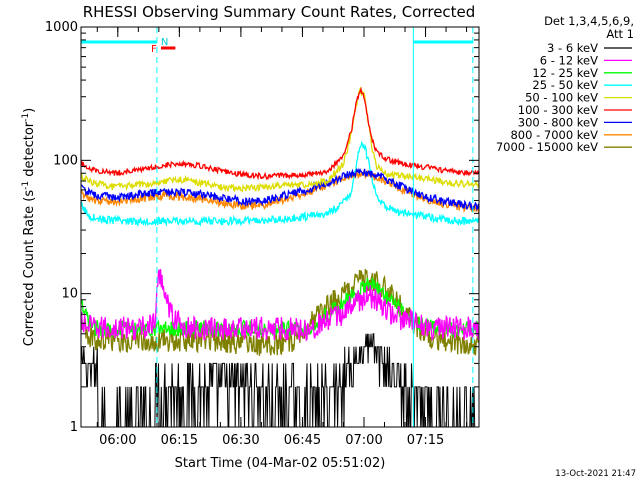 Image resolution: width=640 pixels, height=480 pixels. I want to click on y-axis-label: Corrected Count Rate (s-1 detector-1), so click(29, 227).